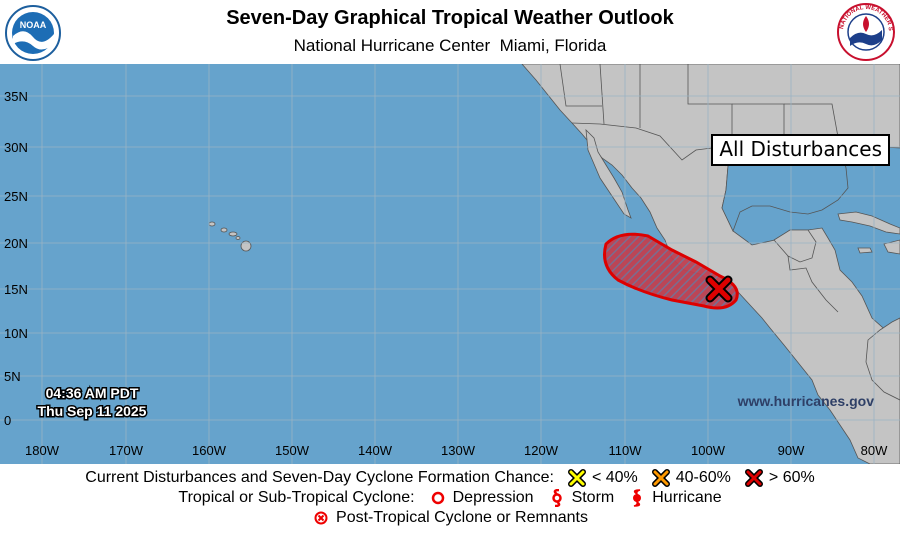 The image size is (900, 533). I want to click on timestamp-time: 04:36 AM PDT, so click(92, 393).